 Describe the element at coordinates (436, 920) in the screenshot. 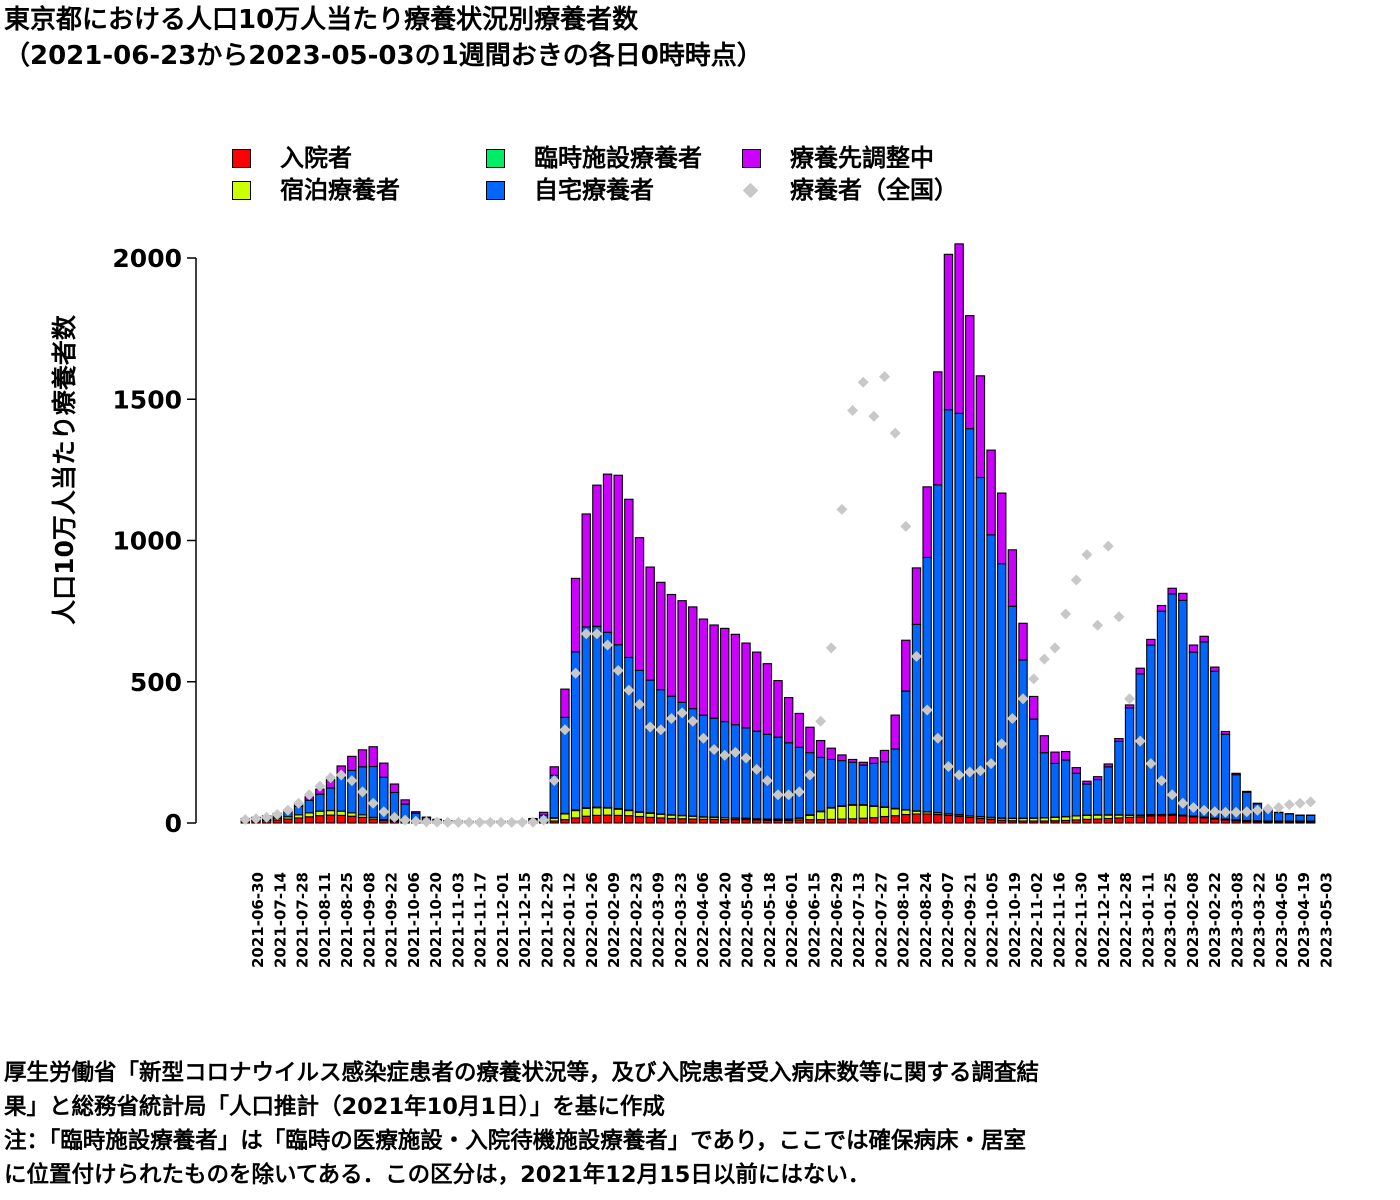

I see `x-tick-label: 2021-10-20` at that location.